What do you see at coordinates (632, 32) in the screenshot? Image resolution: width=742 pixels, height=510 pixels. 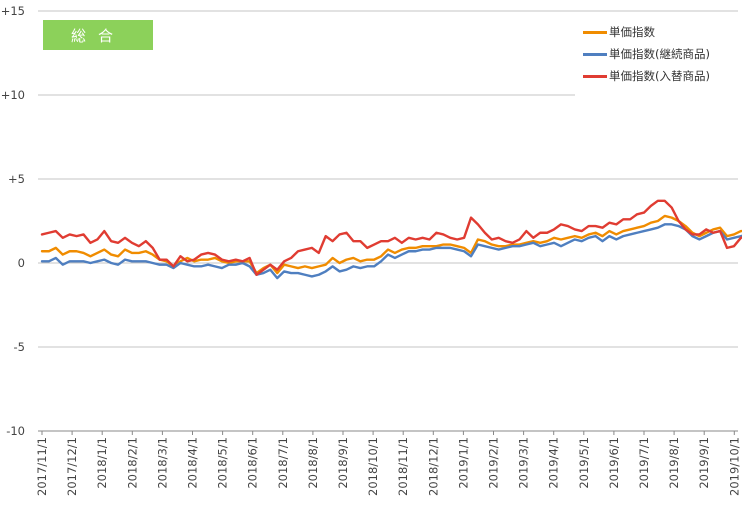 I see `legend-label: 単価指数` at bounding box center [632, 32].